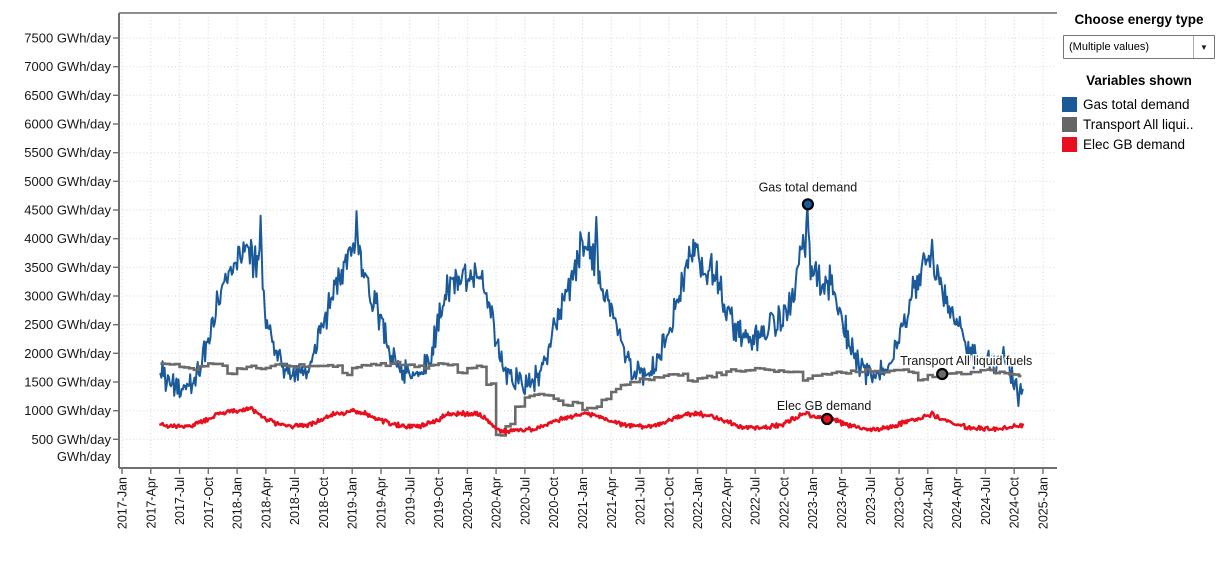 The image size is (1221, 571). I want to click on legend-item-gas-total-demand: Gas total demand, so click(1139, 104).